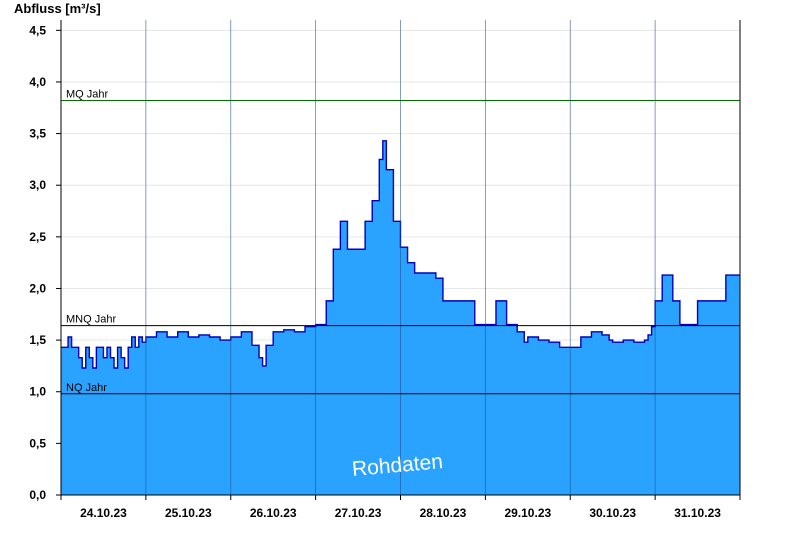 The image size is (800, 550). Describe the element at coordinates (37, 30) in the screenshot. I see `y-tick-label-9: 4,5` at that location.